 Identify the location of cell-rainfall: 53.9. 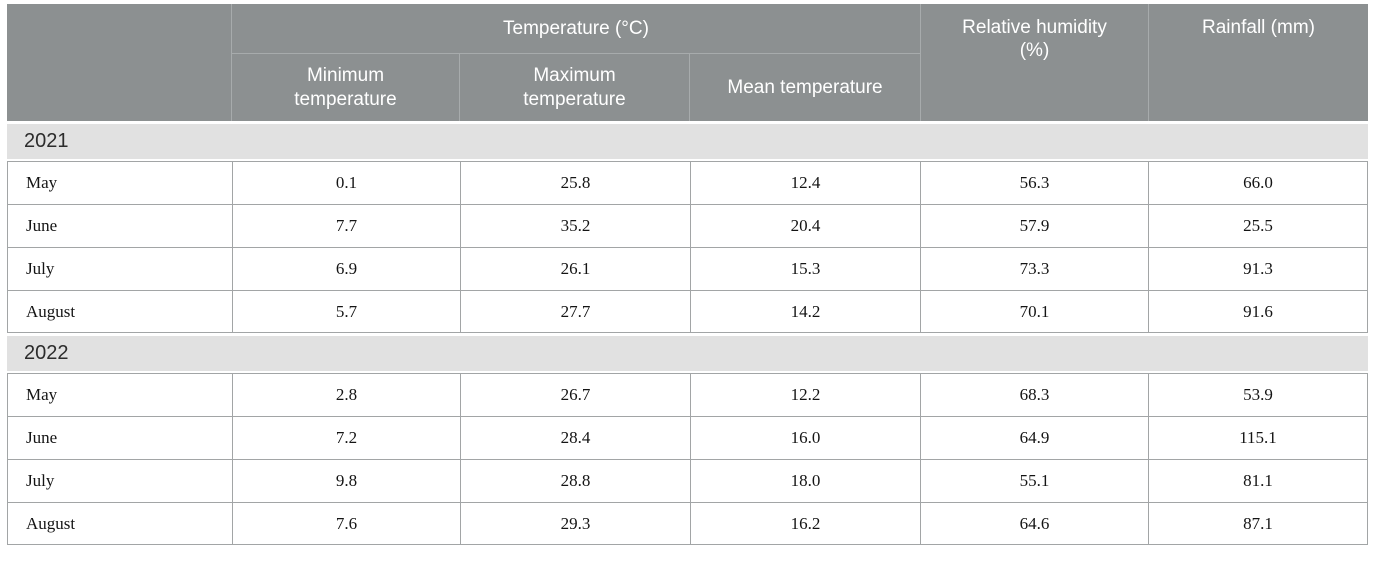
(1258, 394).